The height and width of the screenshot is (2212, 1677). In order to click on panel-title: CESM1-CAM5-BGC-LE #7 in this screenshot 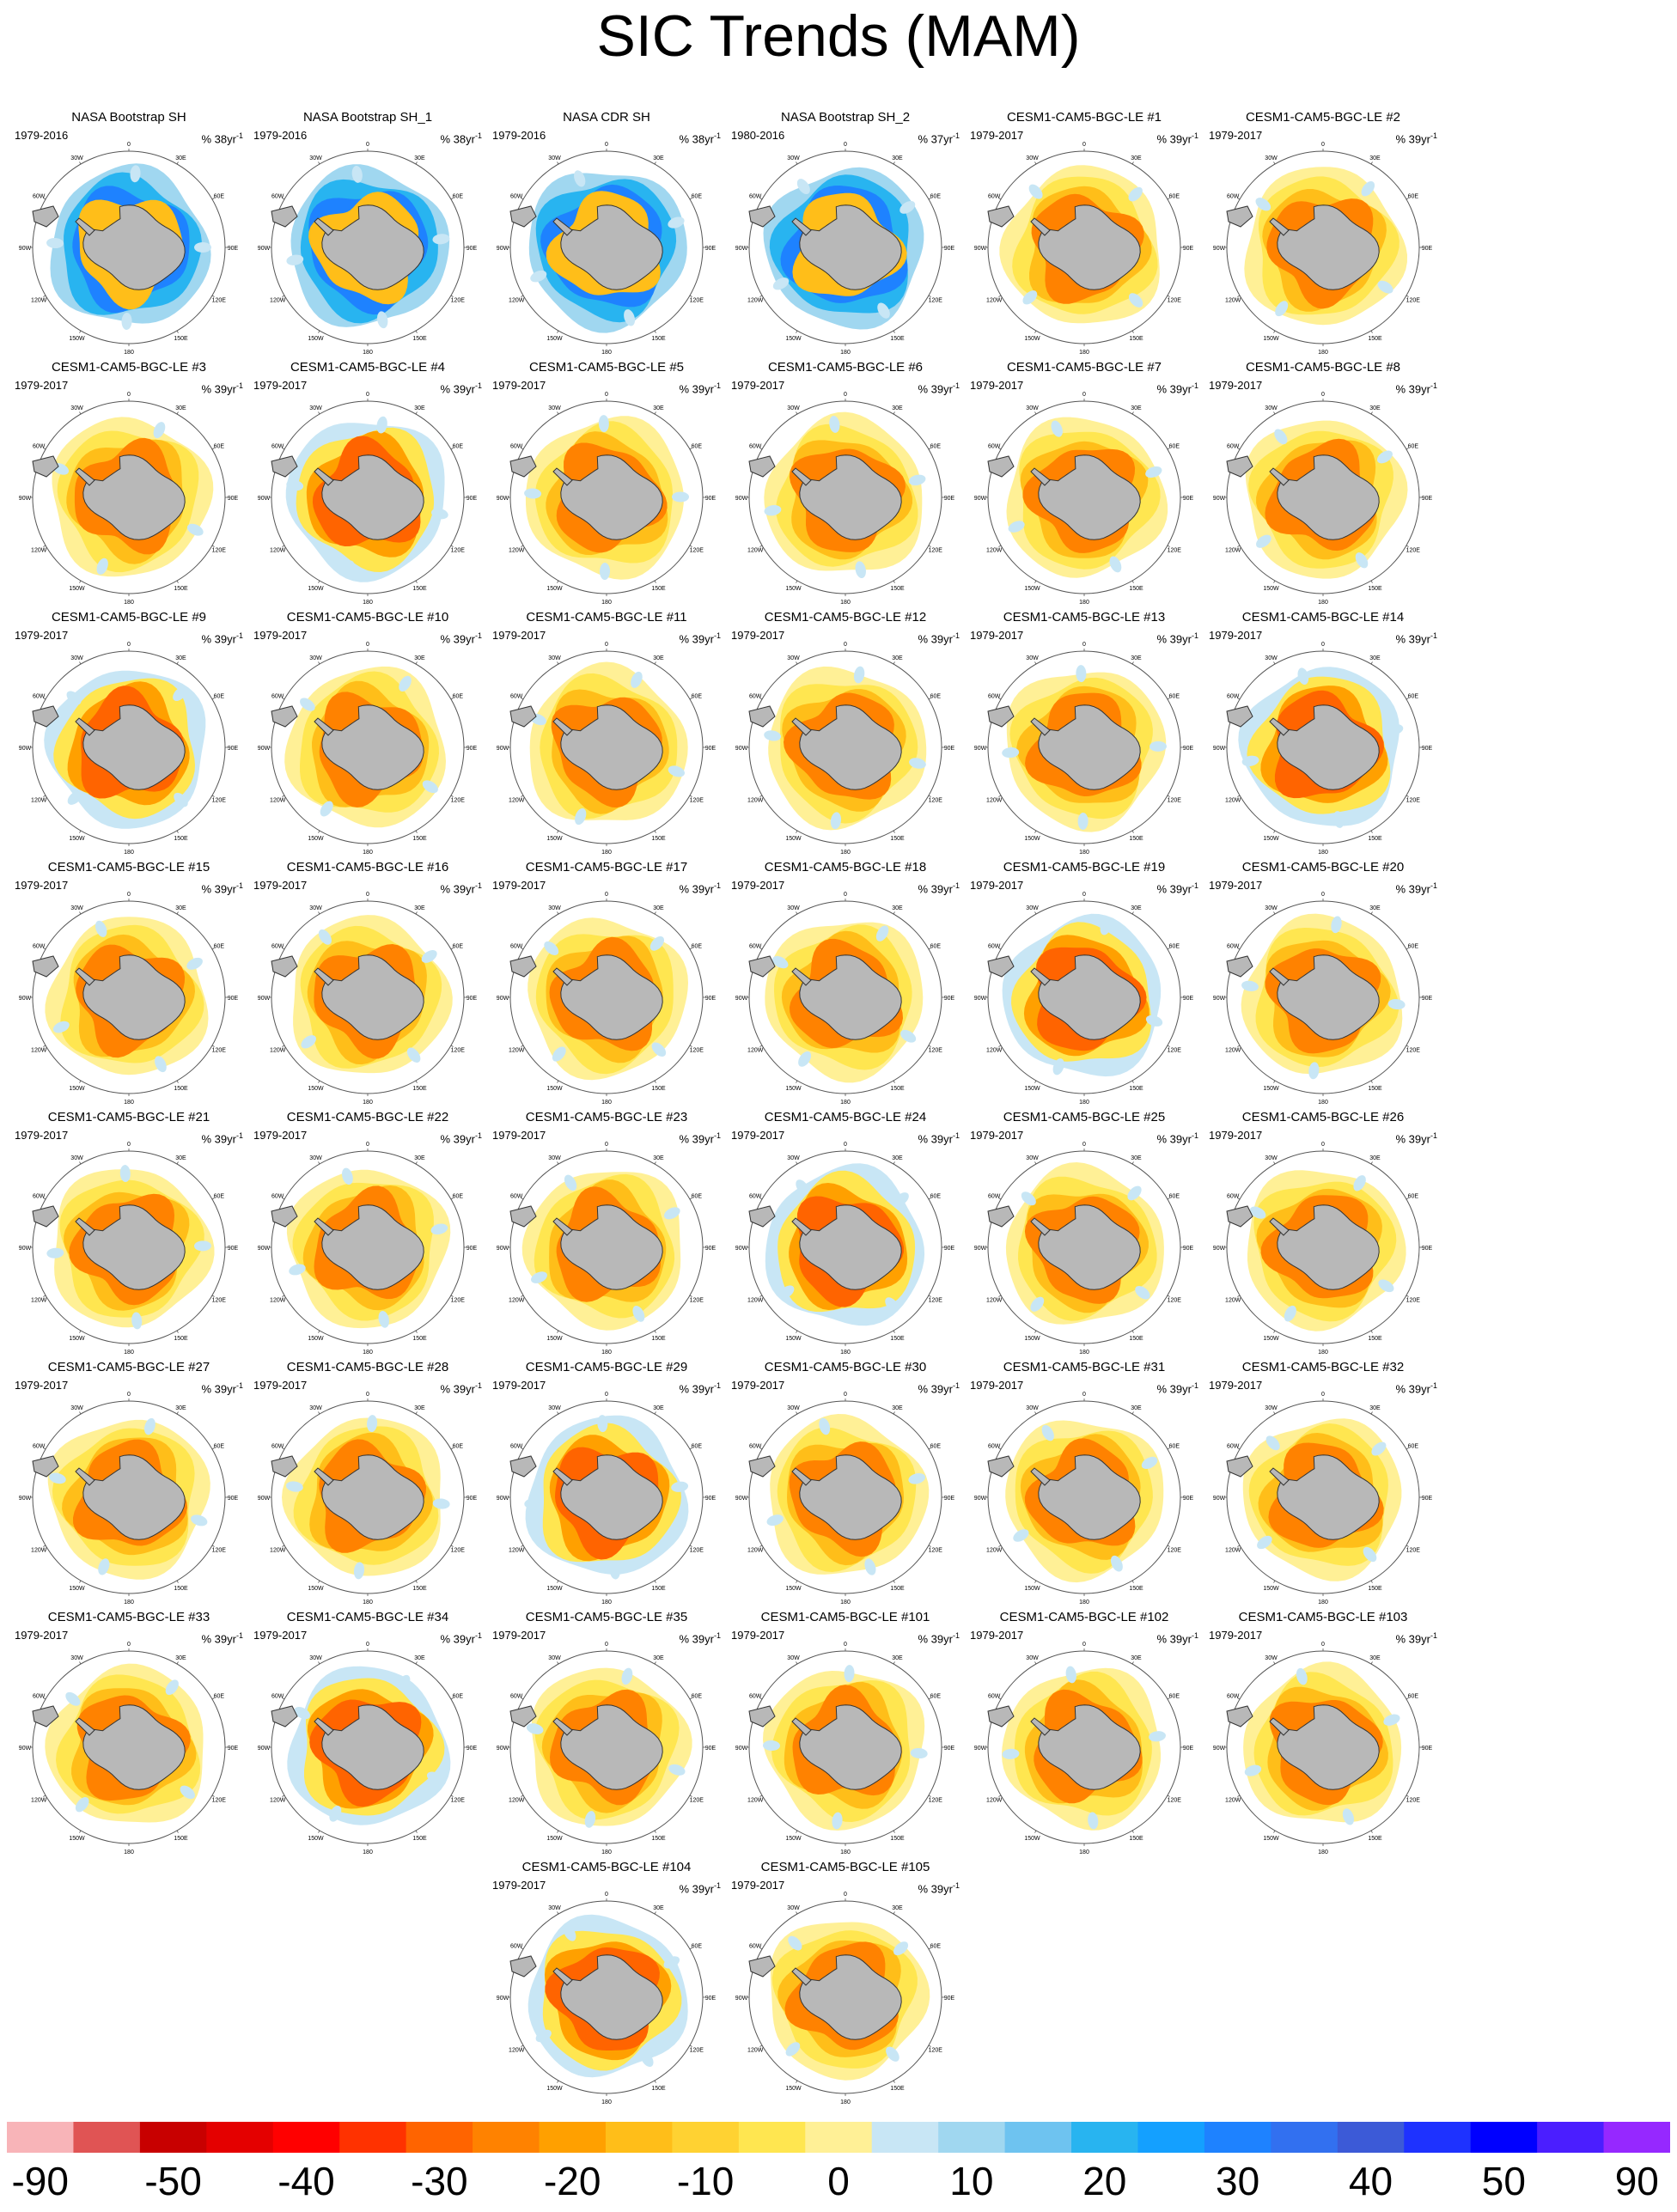, I will do `click(1084, 367)`.